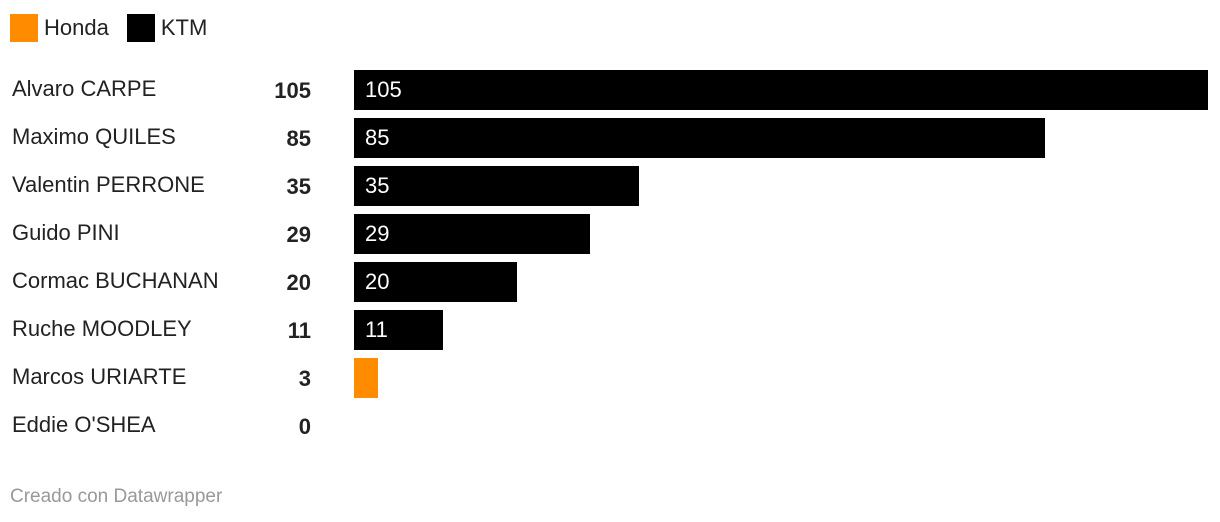  What do you see at coordinates (94, 136) in the screenshot?
I see `category-label: Maximo QUILES` at bounding box center [94, 136].